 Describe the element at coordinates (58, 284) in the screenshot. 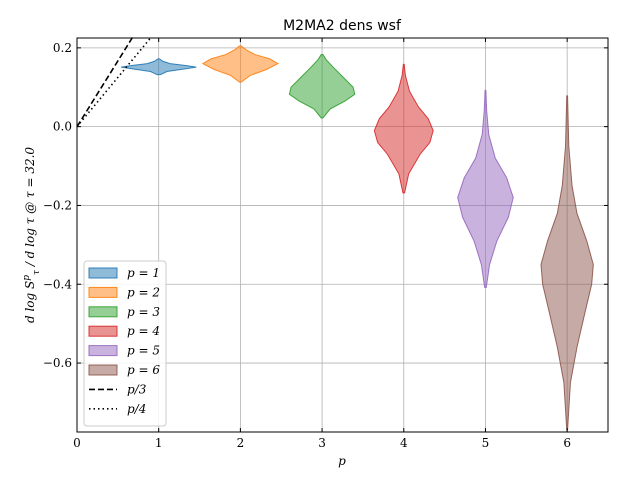

I see `y-tick-label: −0.4` at that location.